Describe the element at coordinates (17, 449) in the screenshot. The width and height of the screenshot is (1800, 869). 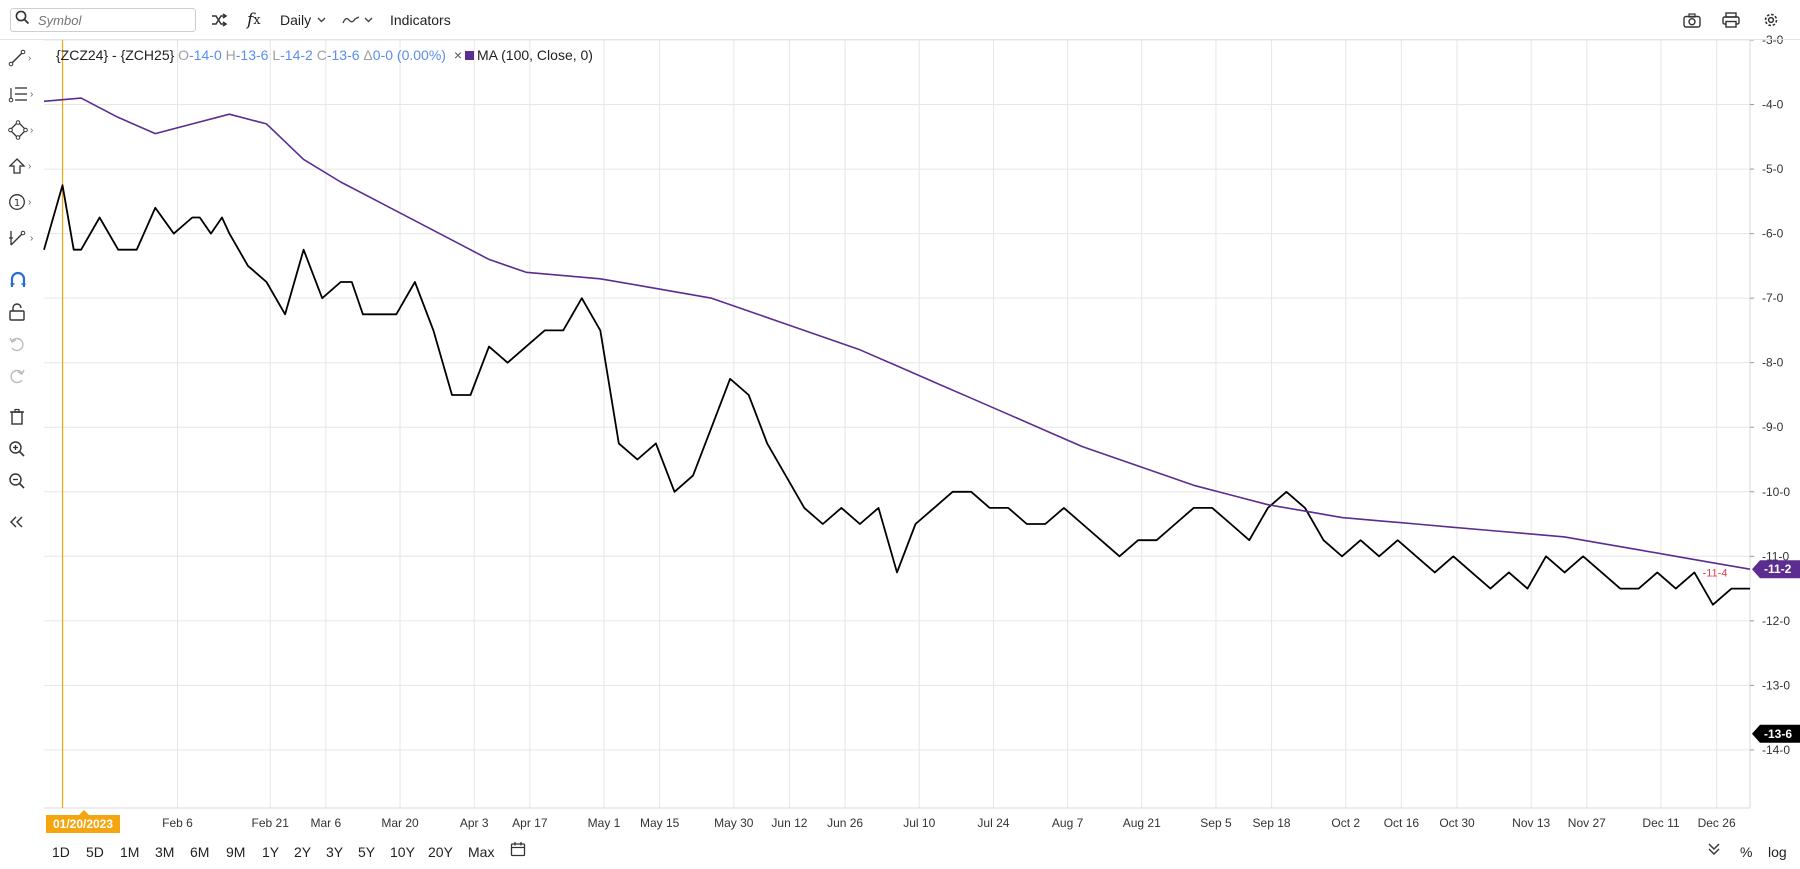
I see `zoom-in-icon` at that location.